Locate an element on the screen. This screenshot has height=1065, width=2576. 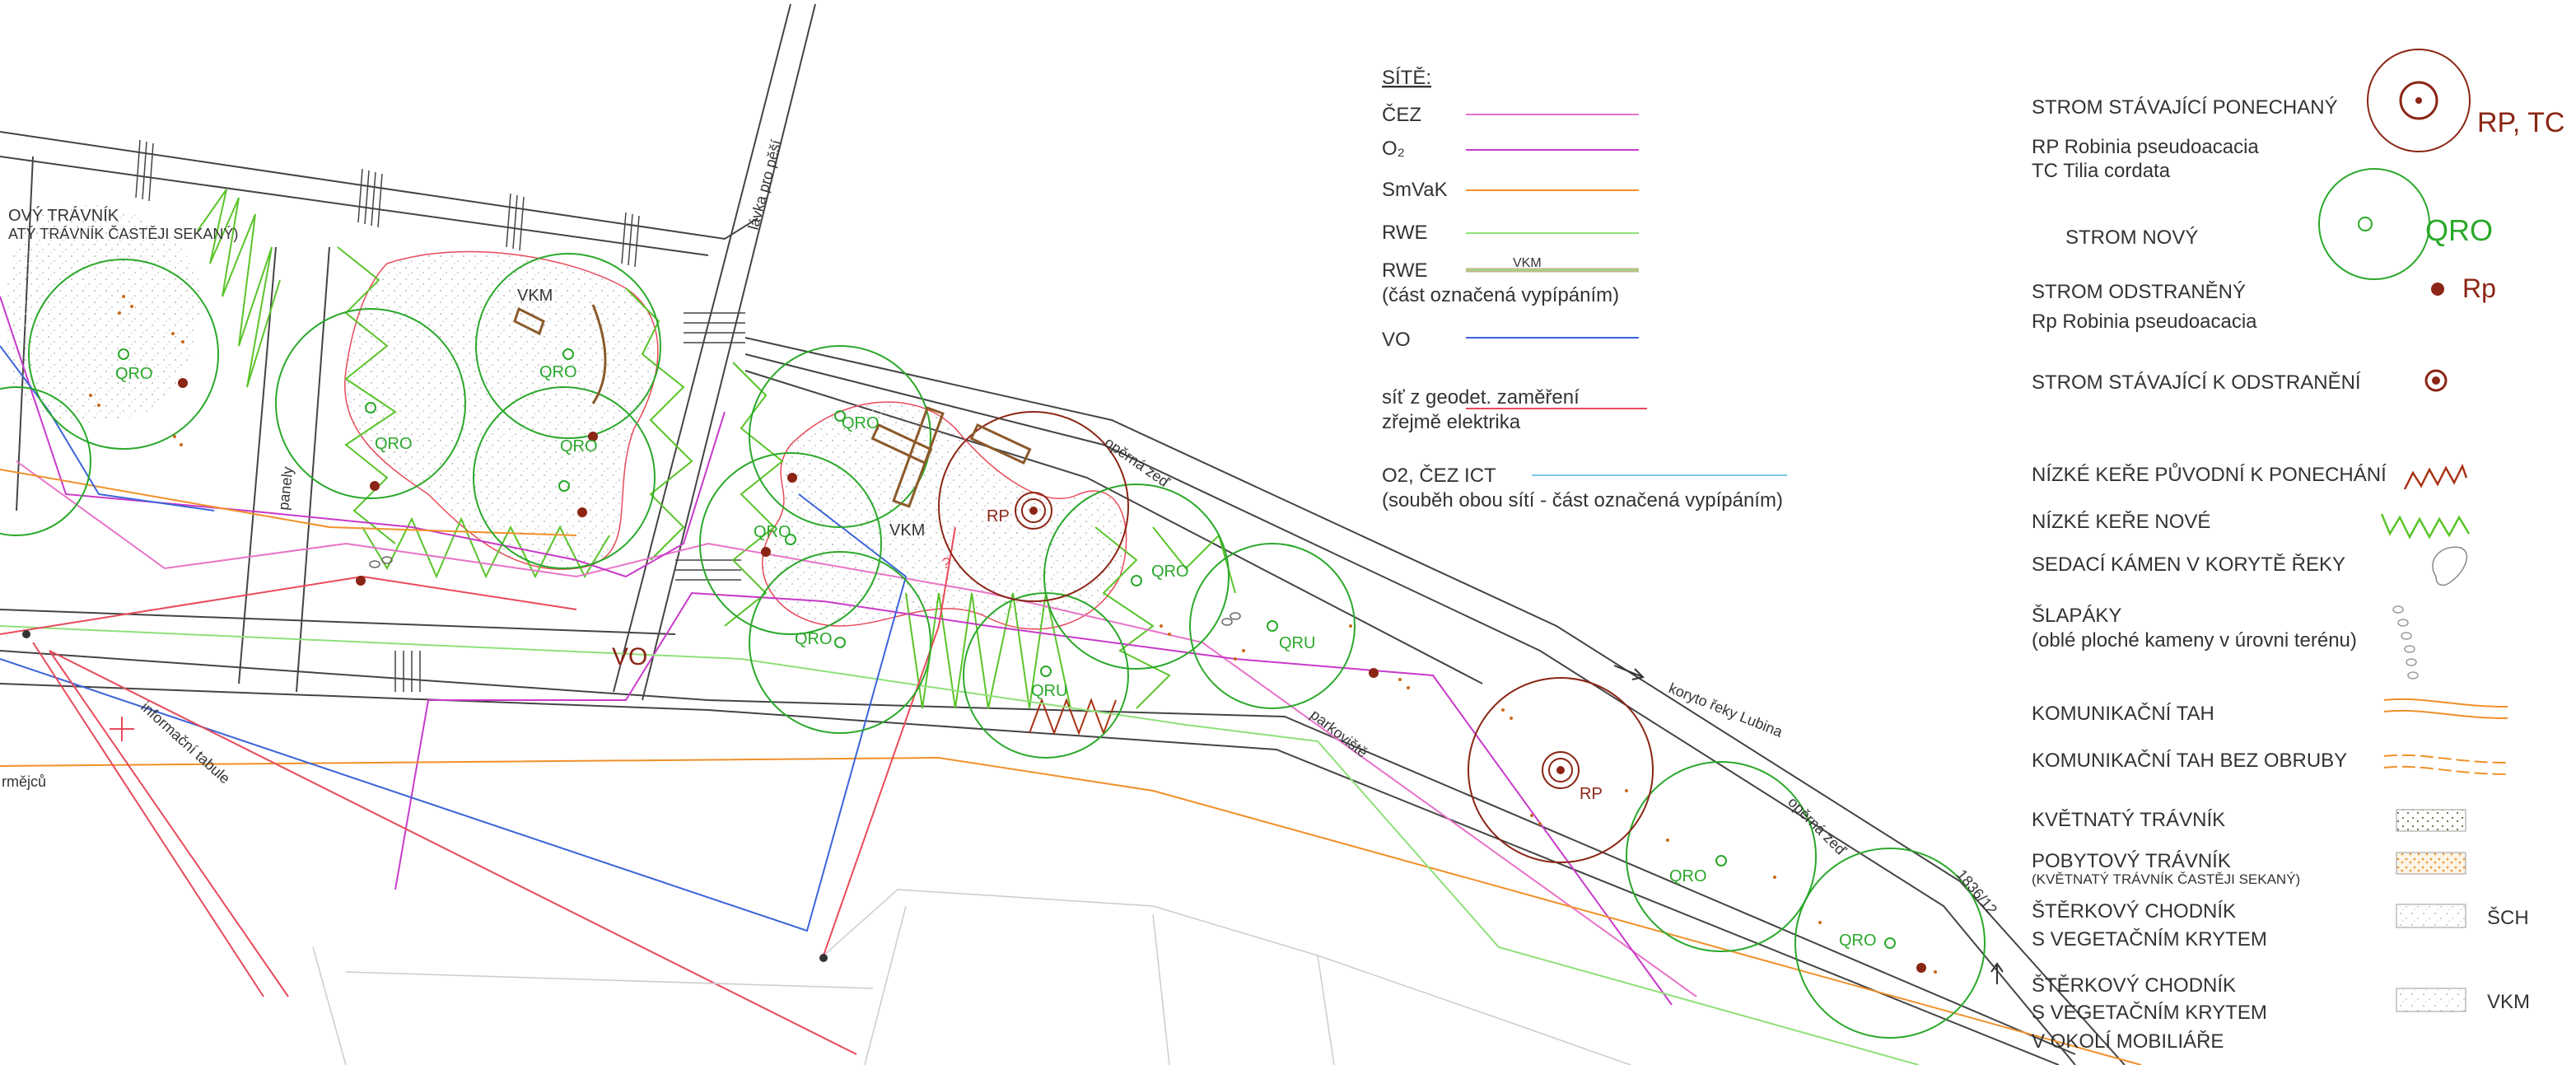
plan-vkm-2: VKM is located at coordinates (907, 530).